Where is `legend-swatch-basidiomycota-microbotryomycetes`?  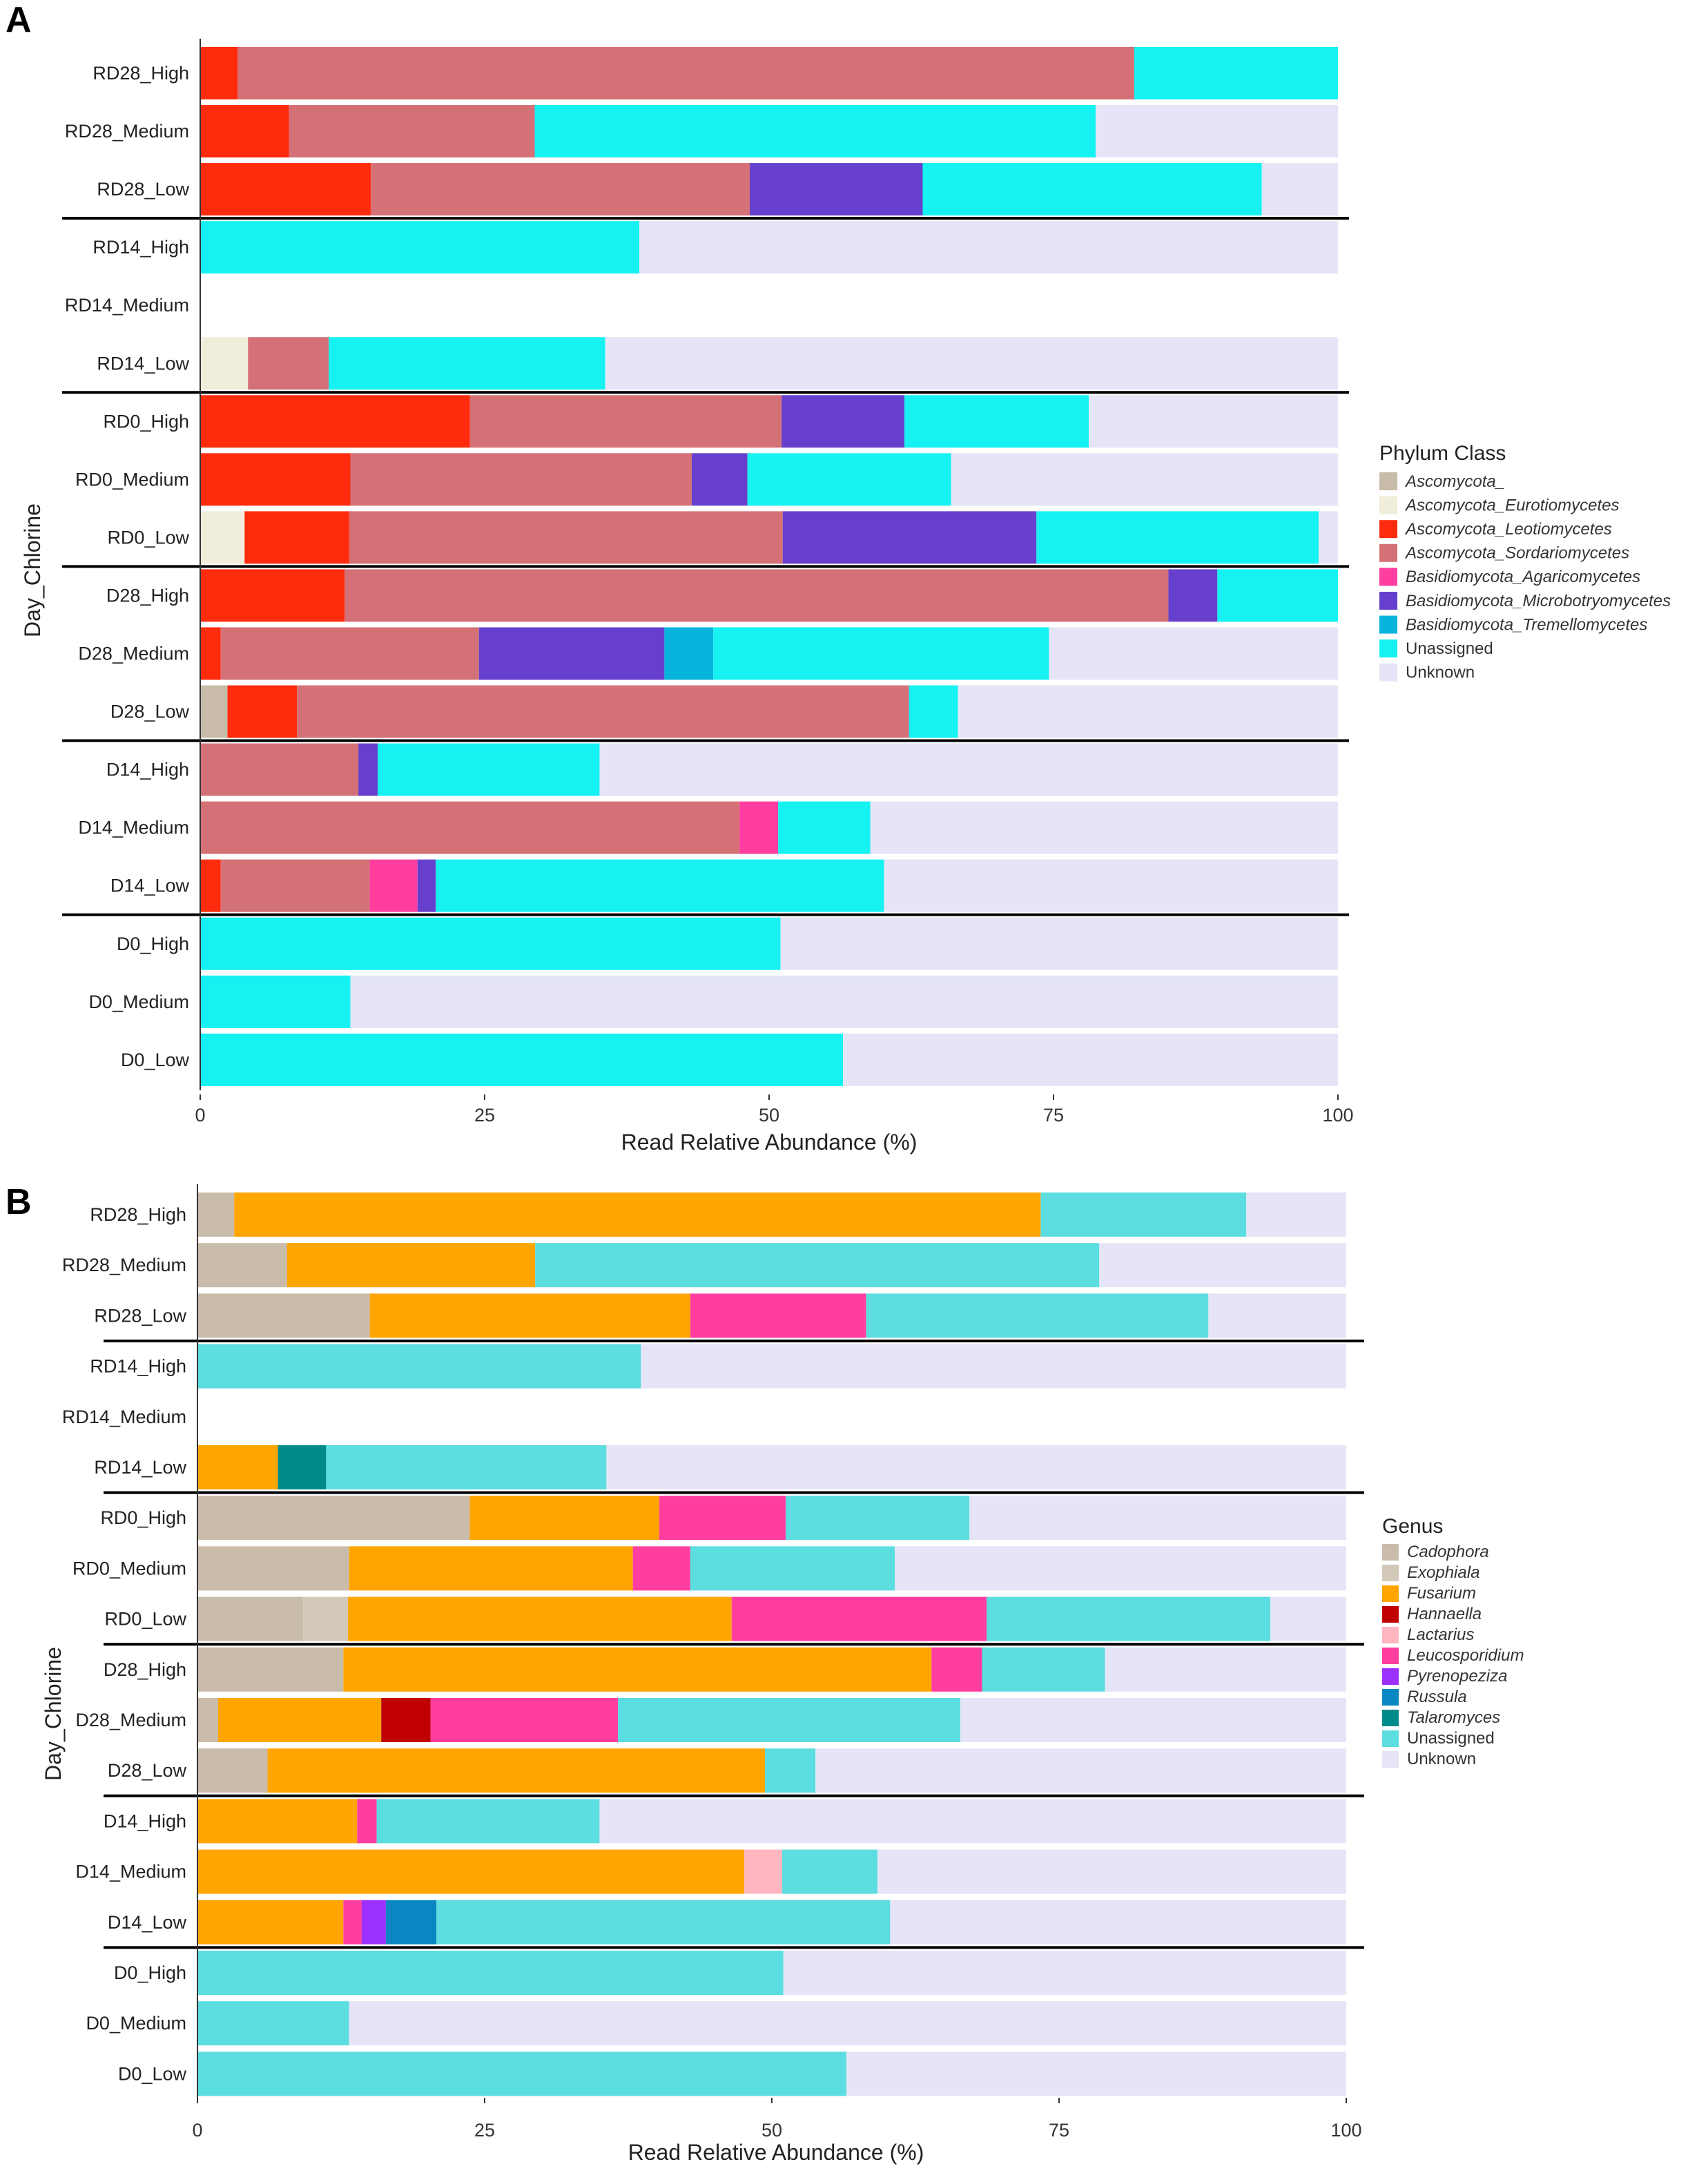
legend-swatch-basidiomycota-microbotryomycetes is located at coordinates (1388, 601).